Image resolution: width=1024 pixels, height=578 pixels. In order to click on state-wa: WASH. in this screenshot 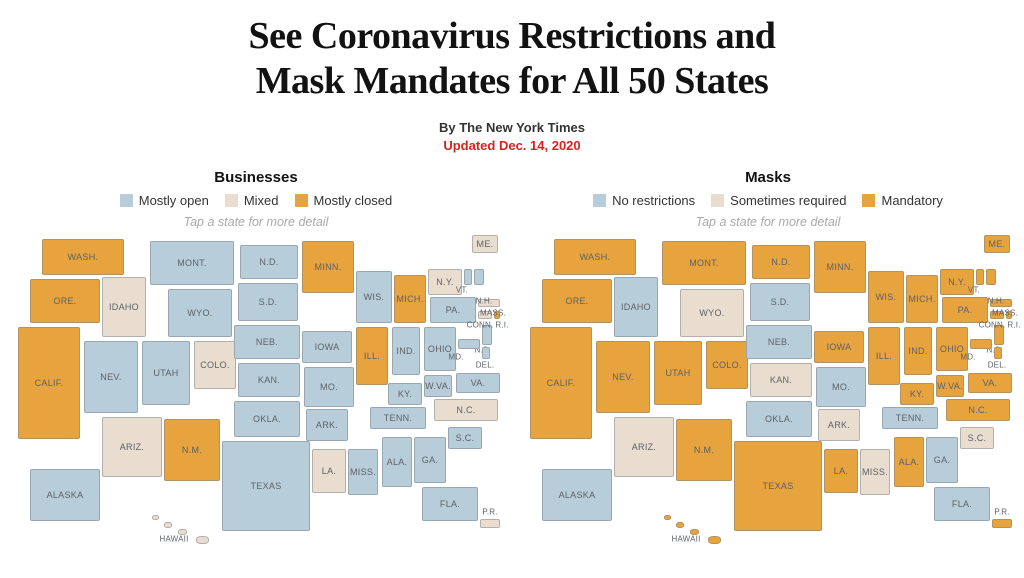, I will do `click(83, 256)`.